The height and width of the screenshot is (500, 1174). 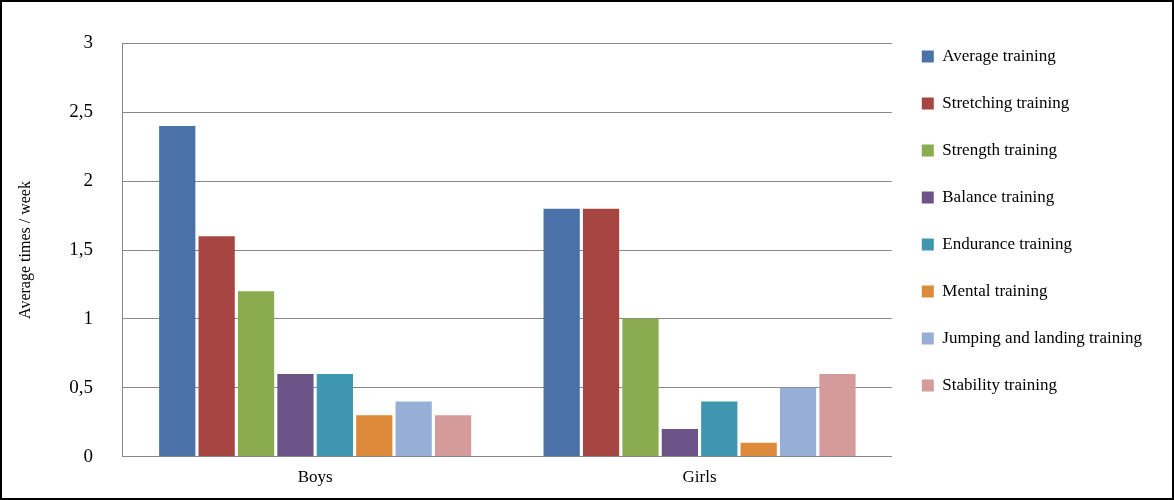 What do you see at coordinates (1007, 243) in the screenshot?
I see `legend-label: Endurance training` at bounding box center [1007, 243].